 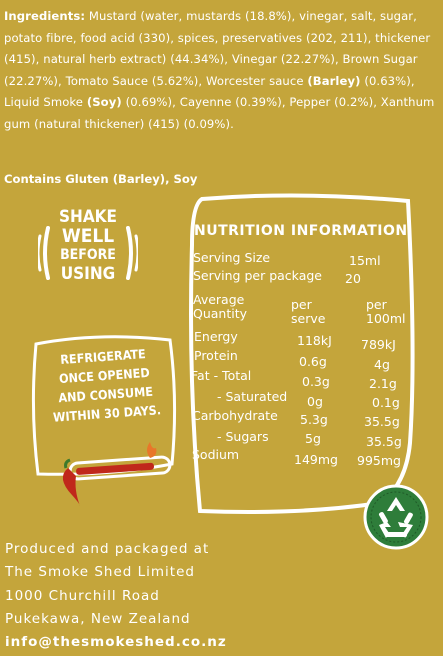 I want to click on row-100-protein: 4g, so click(x=382, y=364).